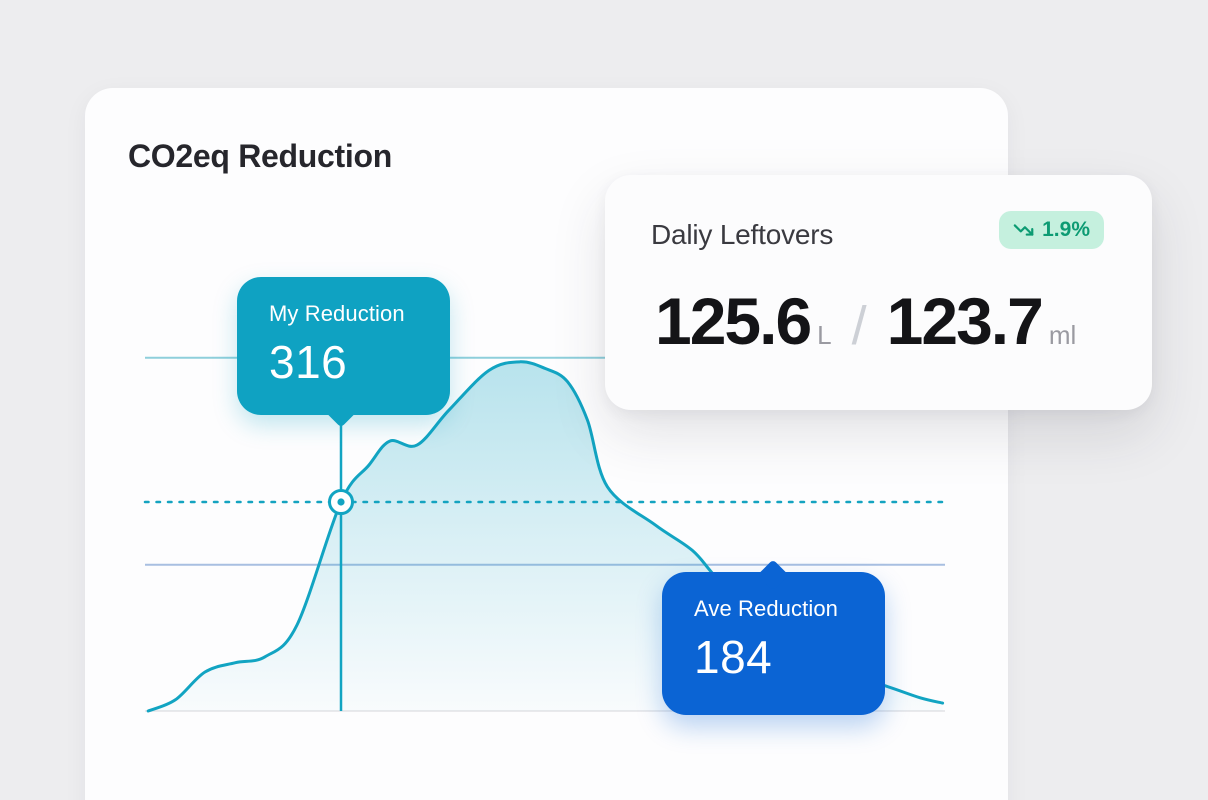  What do you see at coordinates (1066, 229) in the screenshot?
I see `trend-percentage: 1.9%` at bounding box center [1066, 229].